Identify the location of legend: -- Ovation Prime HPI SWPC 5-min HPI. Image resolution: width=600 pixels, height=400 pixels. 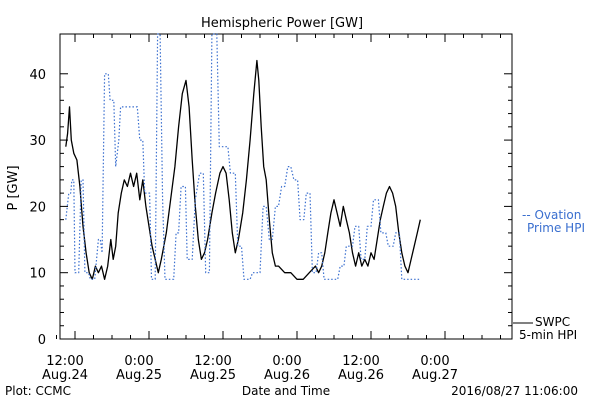
(549, 275).